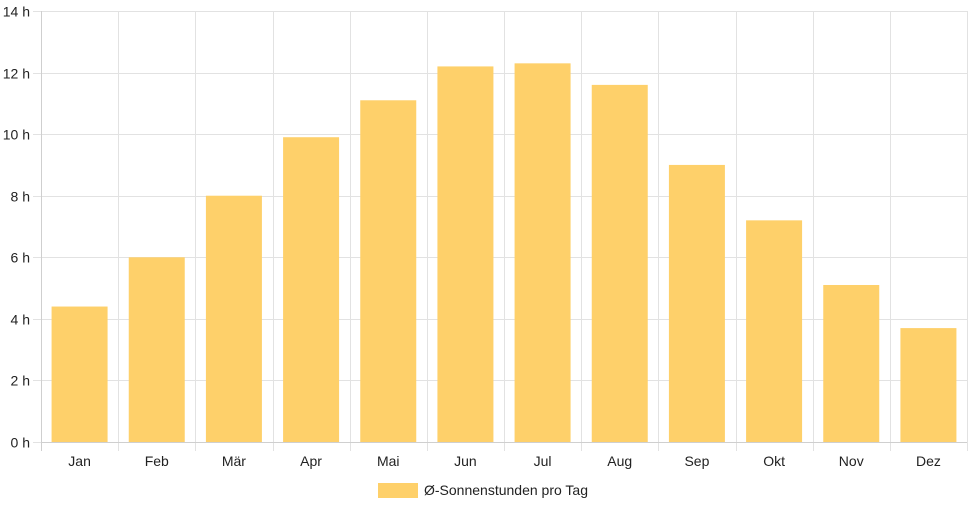 The image size is (968, 508). I want to click on x-tick-label: Sep, so click(696, 461).